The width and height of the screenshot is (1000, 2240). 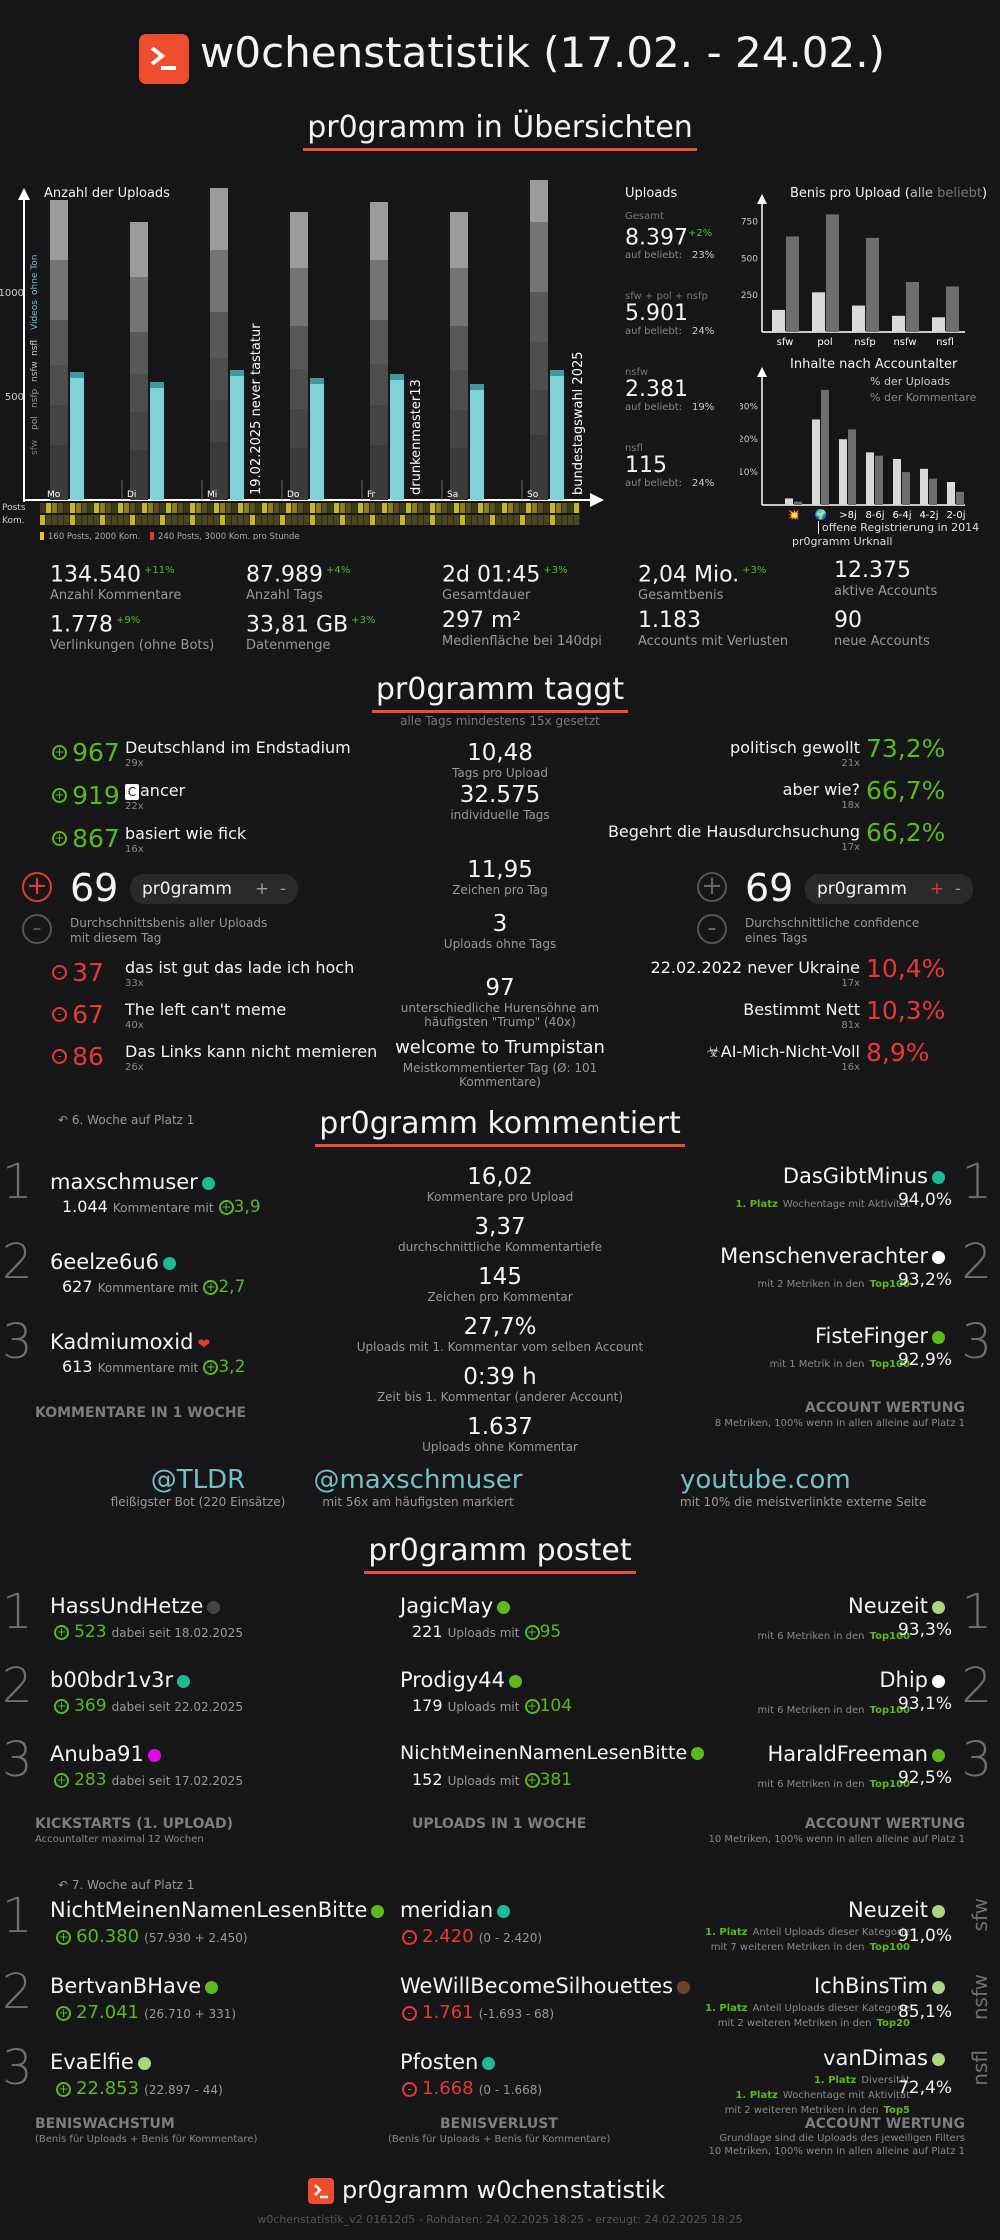 What do you see at coordinates (113, 1262) in the screenshot?
I see `username: 6eelze6u6` at bounding box center [113, 1262].